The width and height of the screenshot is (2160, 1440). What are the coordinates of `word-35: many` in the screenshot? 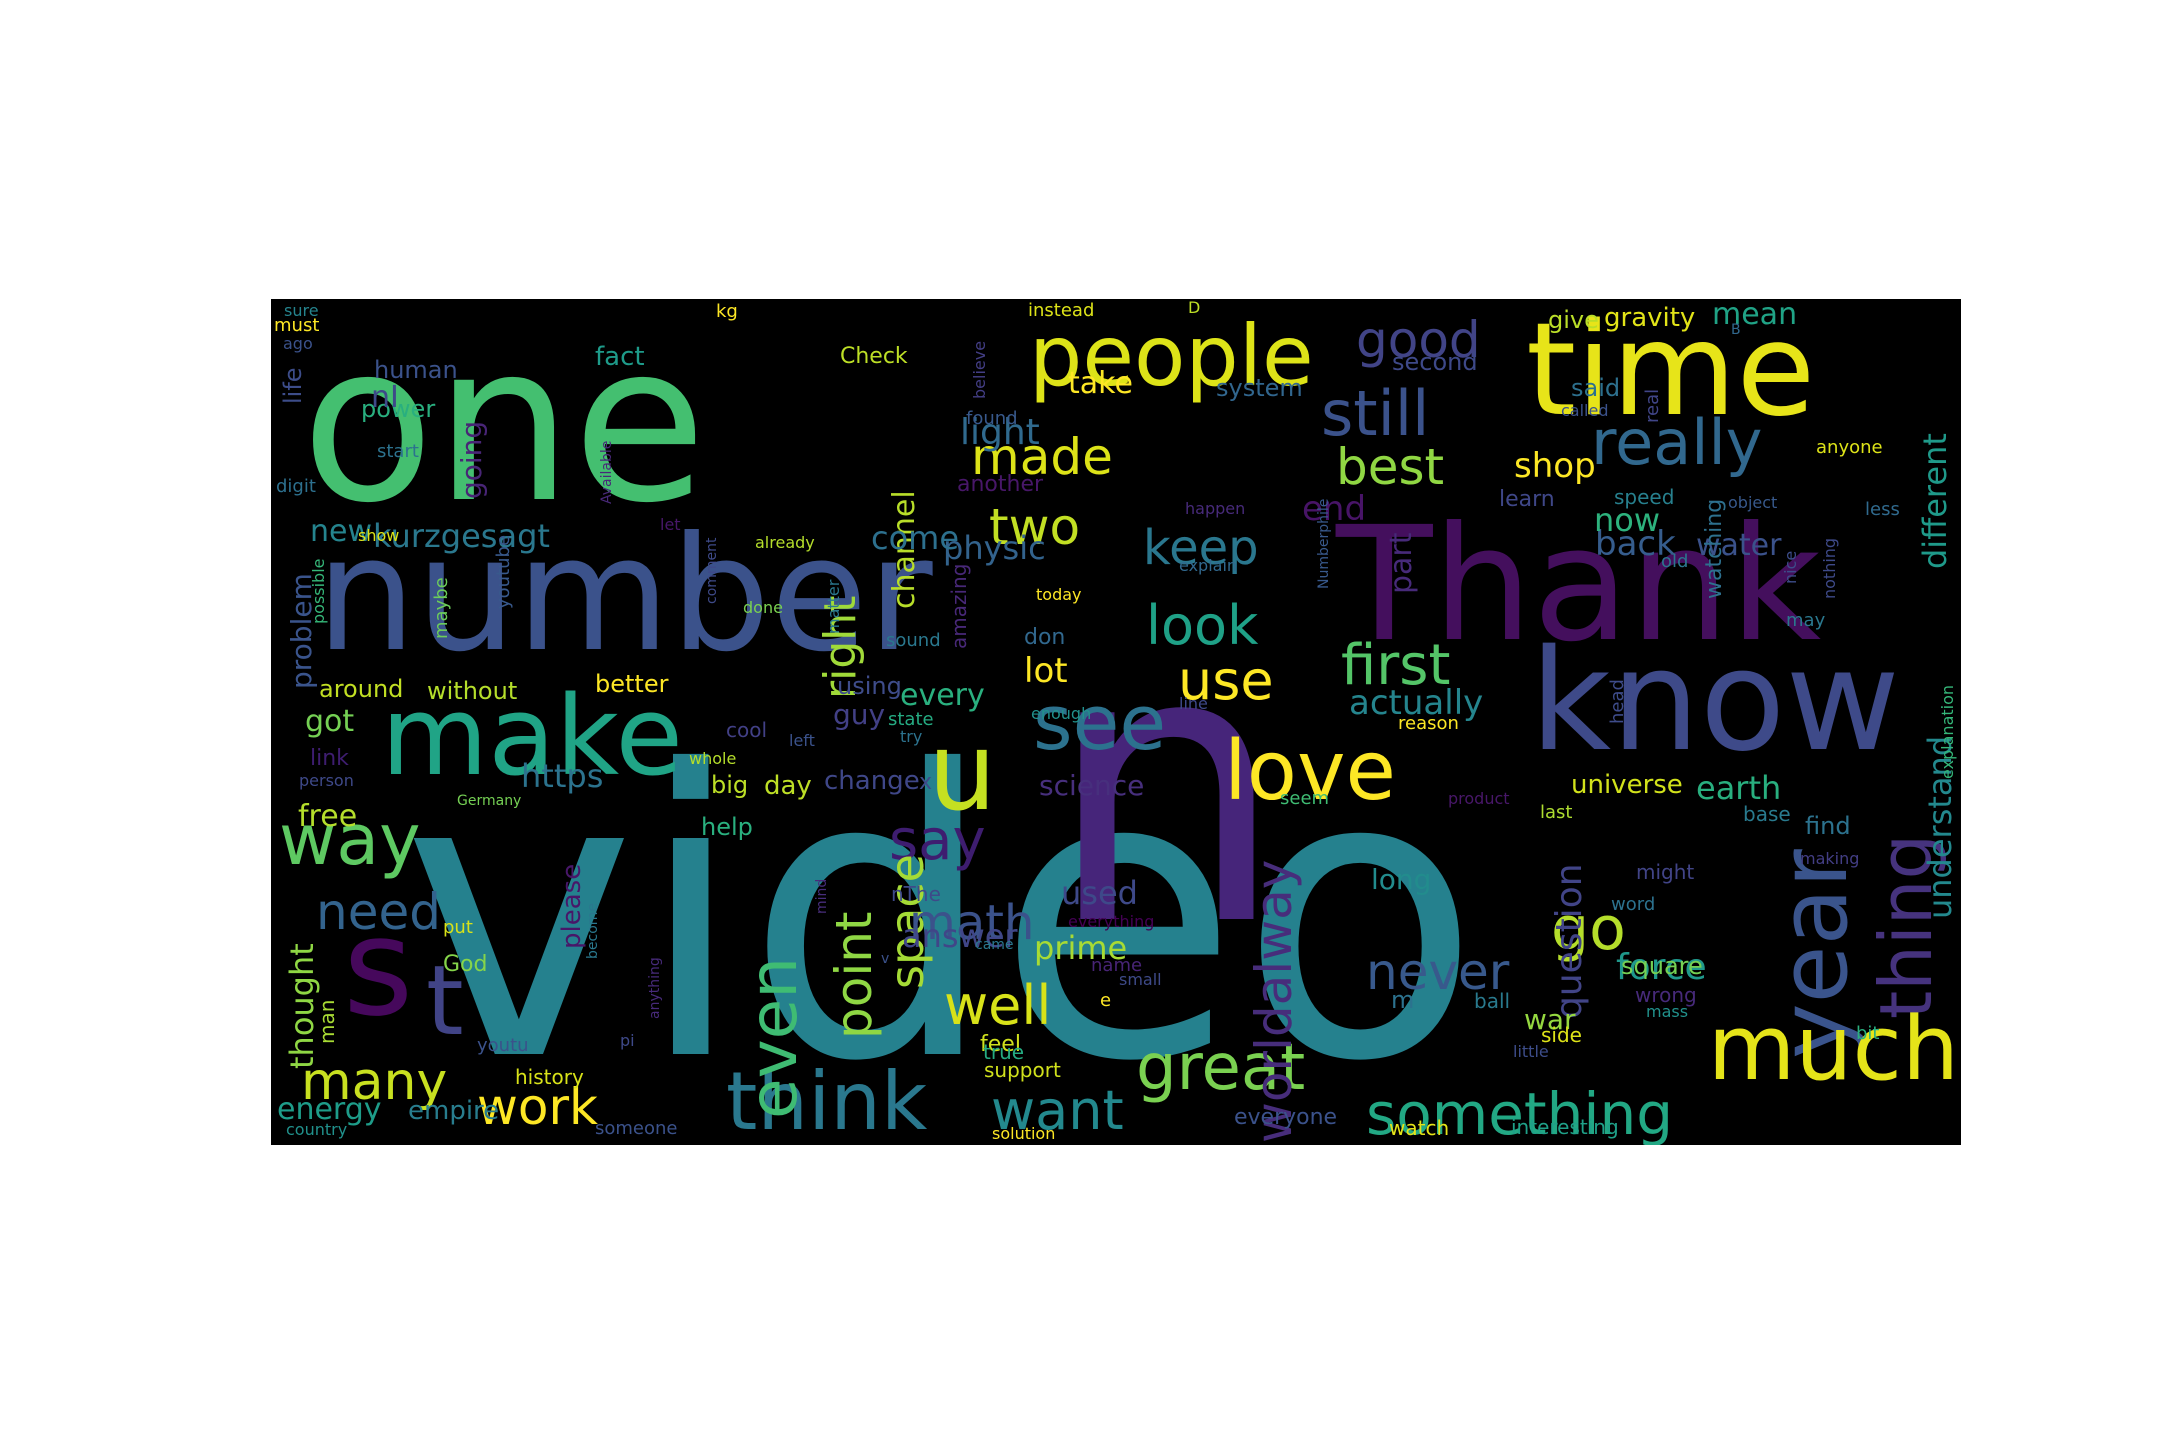 It's located at (374, 1082).